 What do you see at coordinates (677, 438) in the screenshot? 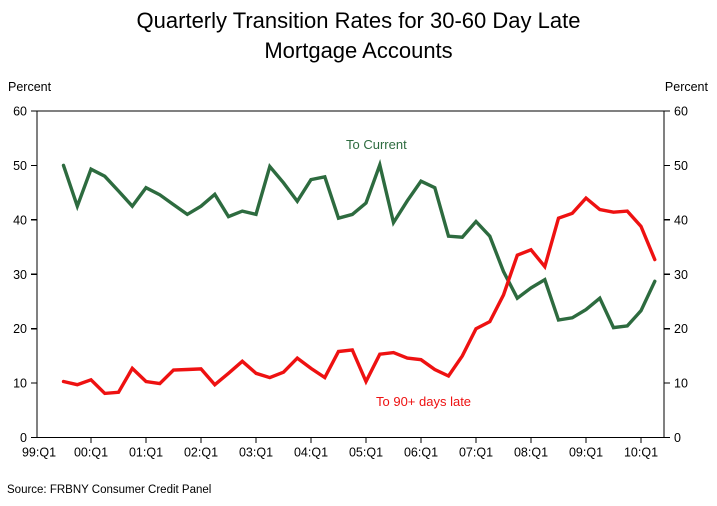
I see `y-tick-label-right: 0` at bounding box center [677, 438].